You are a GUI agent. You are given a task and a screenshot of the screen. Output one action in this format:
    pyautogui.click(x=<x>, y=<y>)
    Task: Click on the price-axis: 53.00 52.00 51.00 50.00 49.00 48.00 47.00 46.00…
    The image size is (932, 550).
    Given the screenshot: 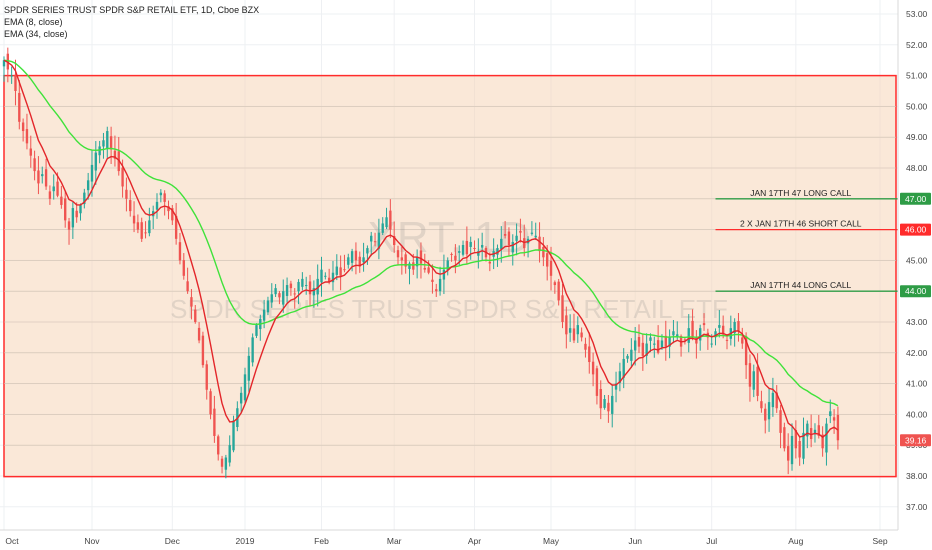 What is the action you would take?
    pyautogui.click(x=914, y=275)
    